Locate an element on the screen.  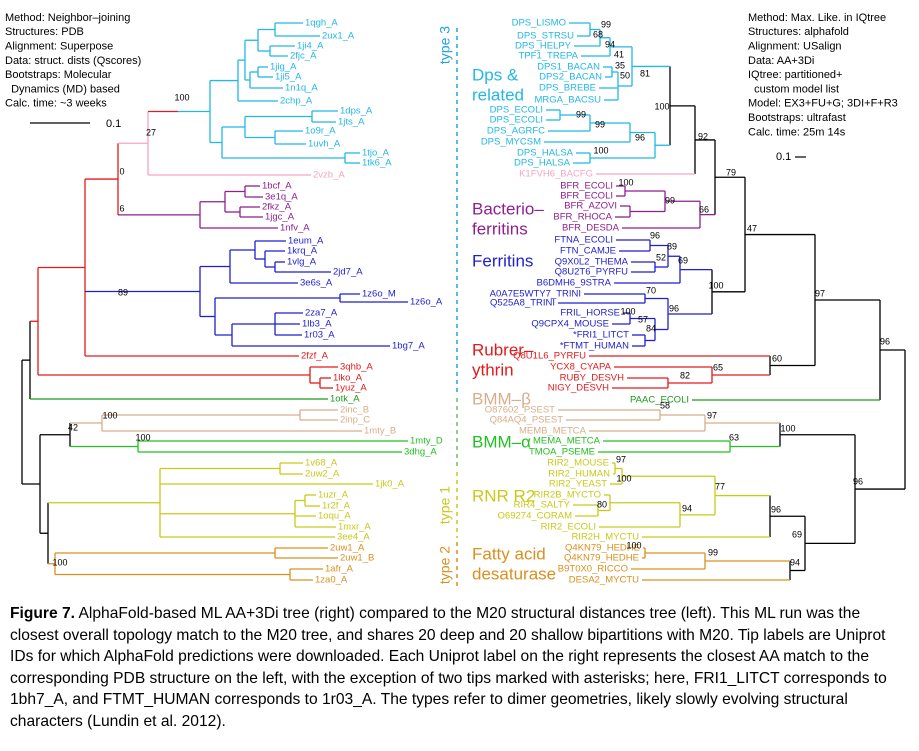
method-info: Dynamics (MD) based is located at coordinates (62, 89).